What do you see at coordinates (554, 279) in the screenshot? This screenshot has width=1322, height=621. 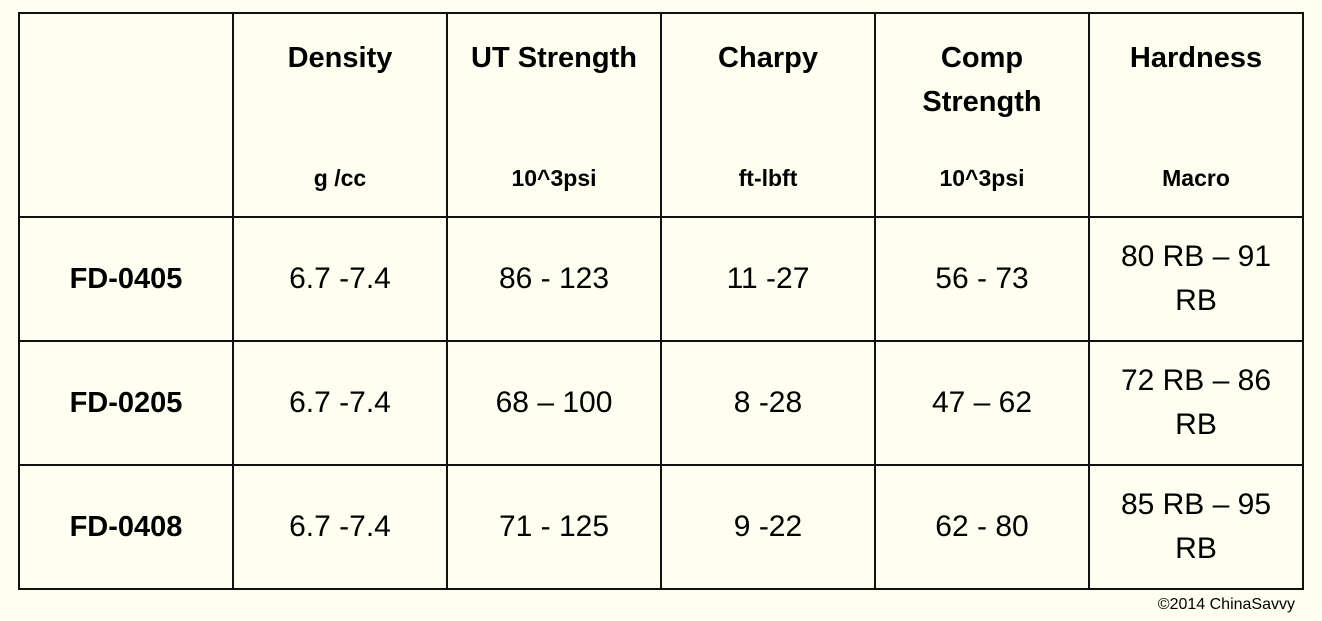 I see `ut-strength-cell: 86 - 123` at bounding box center [554, 279].